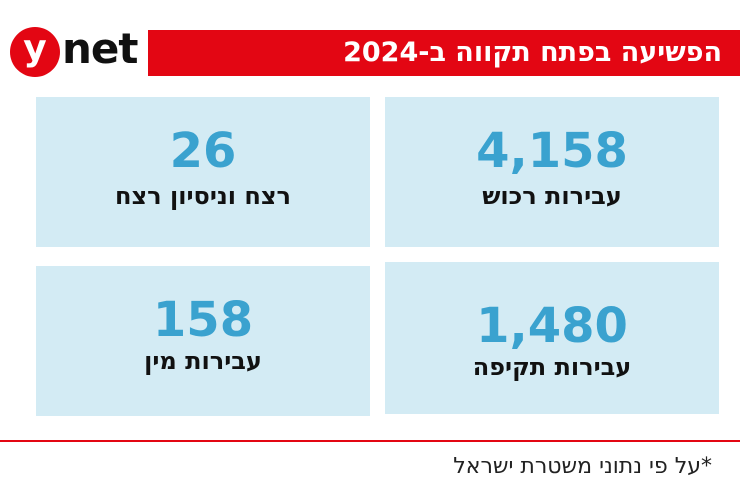 This screenshot has width=740, height=497. Describe the element at coordinates (203, 196) in the screenshot. I see `stat-label: רצח וניסיון רצח` at that location.